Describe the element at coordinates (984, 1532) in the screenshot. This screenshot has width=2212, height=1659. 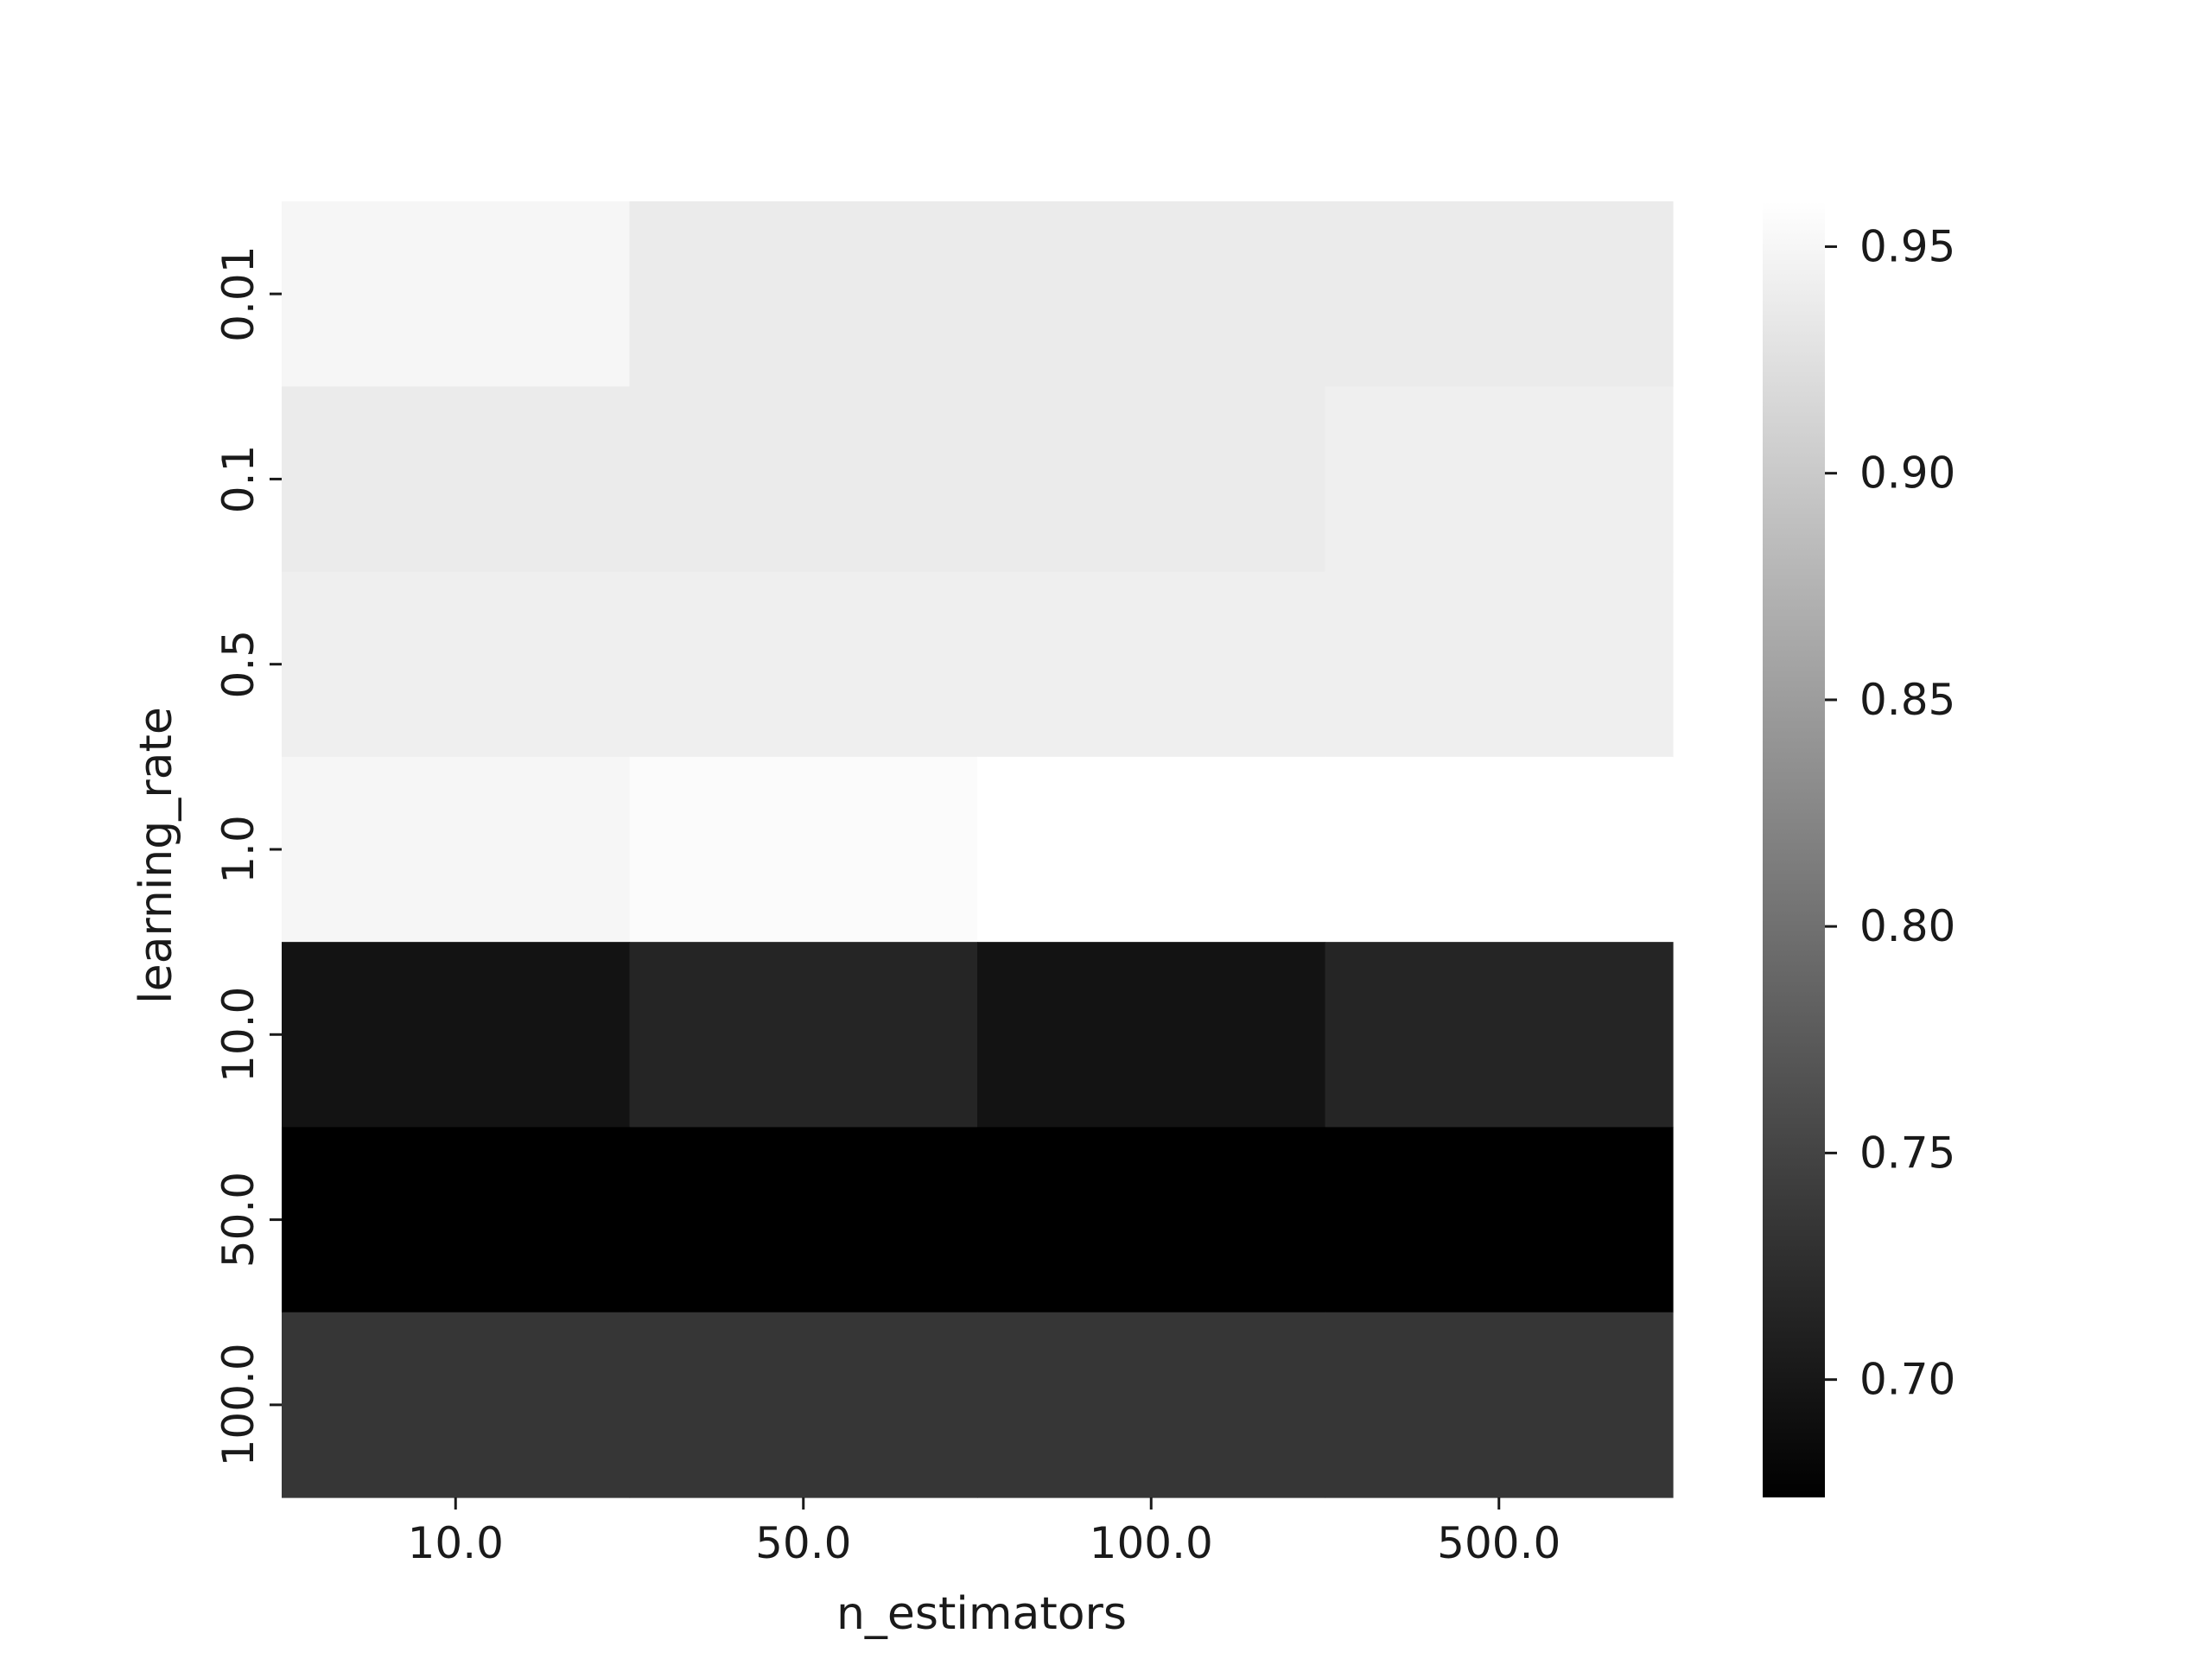
I see `x-axis-ticks: 10.0 50.0 100.0 500.0` at that location.